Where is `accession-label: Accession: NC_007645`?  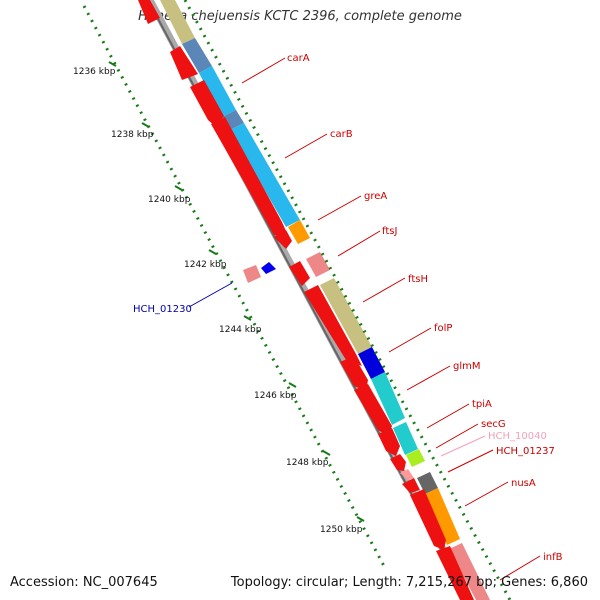 accession-label: Accession: NC_007645 is located at coordinates (84, 582).